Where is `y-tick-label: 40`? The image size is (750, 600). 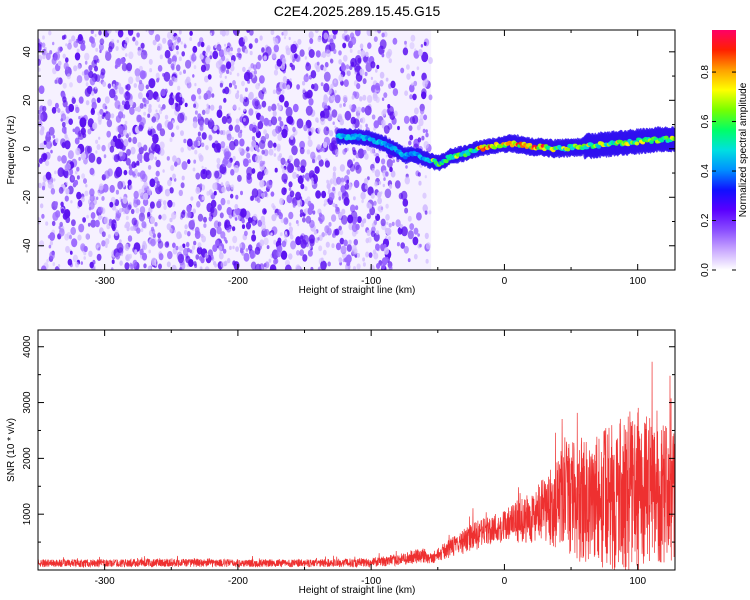
y-tick-label: 40 is located at coordinates (27, 52).